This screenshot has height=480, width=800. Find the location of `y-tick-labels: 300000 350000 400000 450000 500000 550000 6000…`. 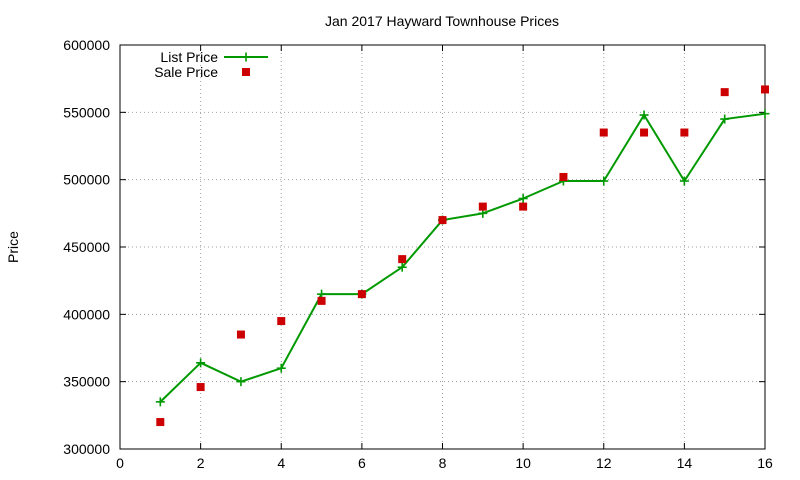

y-tick-labels: 300000 350000 400000 450000 500000 550000 6000… is located at coordinates (86, 247).